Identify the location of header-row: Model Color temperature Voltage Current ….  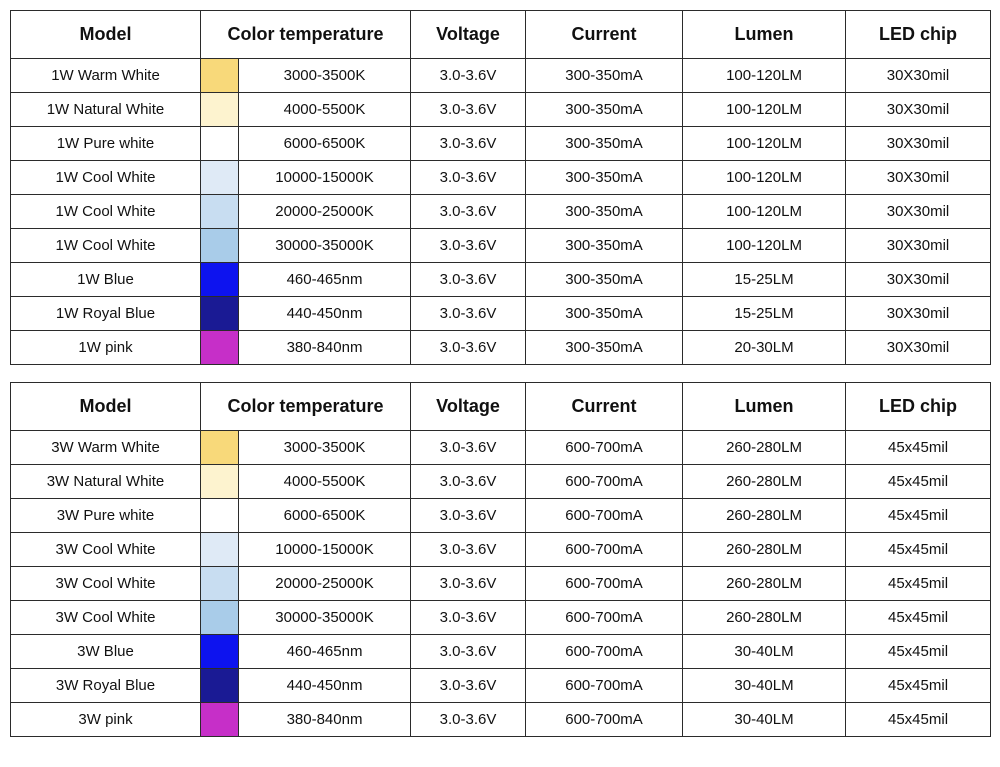
(501, 406).